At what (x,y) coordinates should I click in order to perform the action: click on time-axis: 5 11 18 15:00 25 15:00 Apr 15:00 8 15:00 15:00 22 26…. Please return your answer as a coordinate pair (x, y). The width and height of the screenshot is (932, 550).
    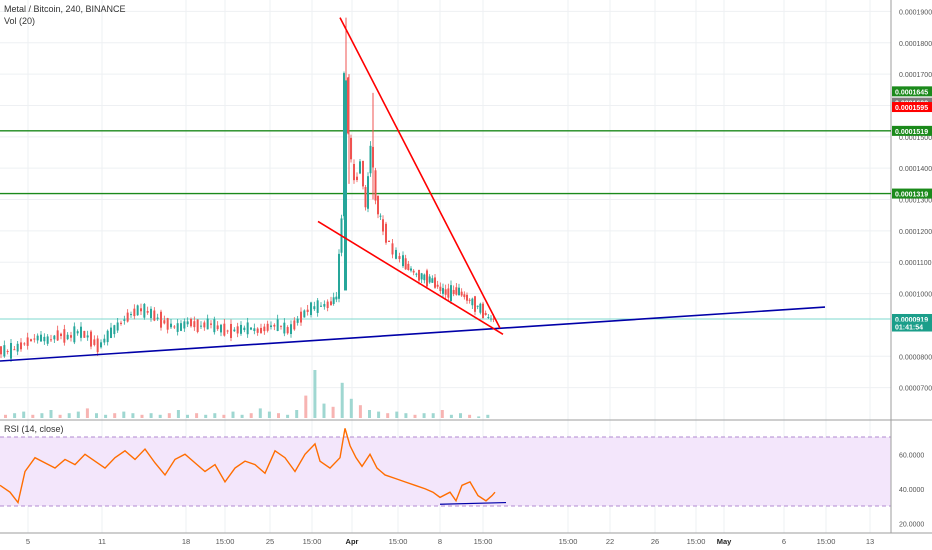
    Looking at the image, I should click on (450, 541).